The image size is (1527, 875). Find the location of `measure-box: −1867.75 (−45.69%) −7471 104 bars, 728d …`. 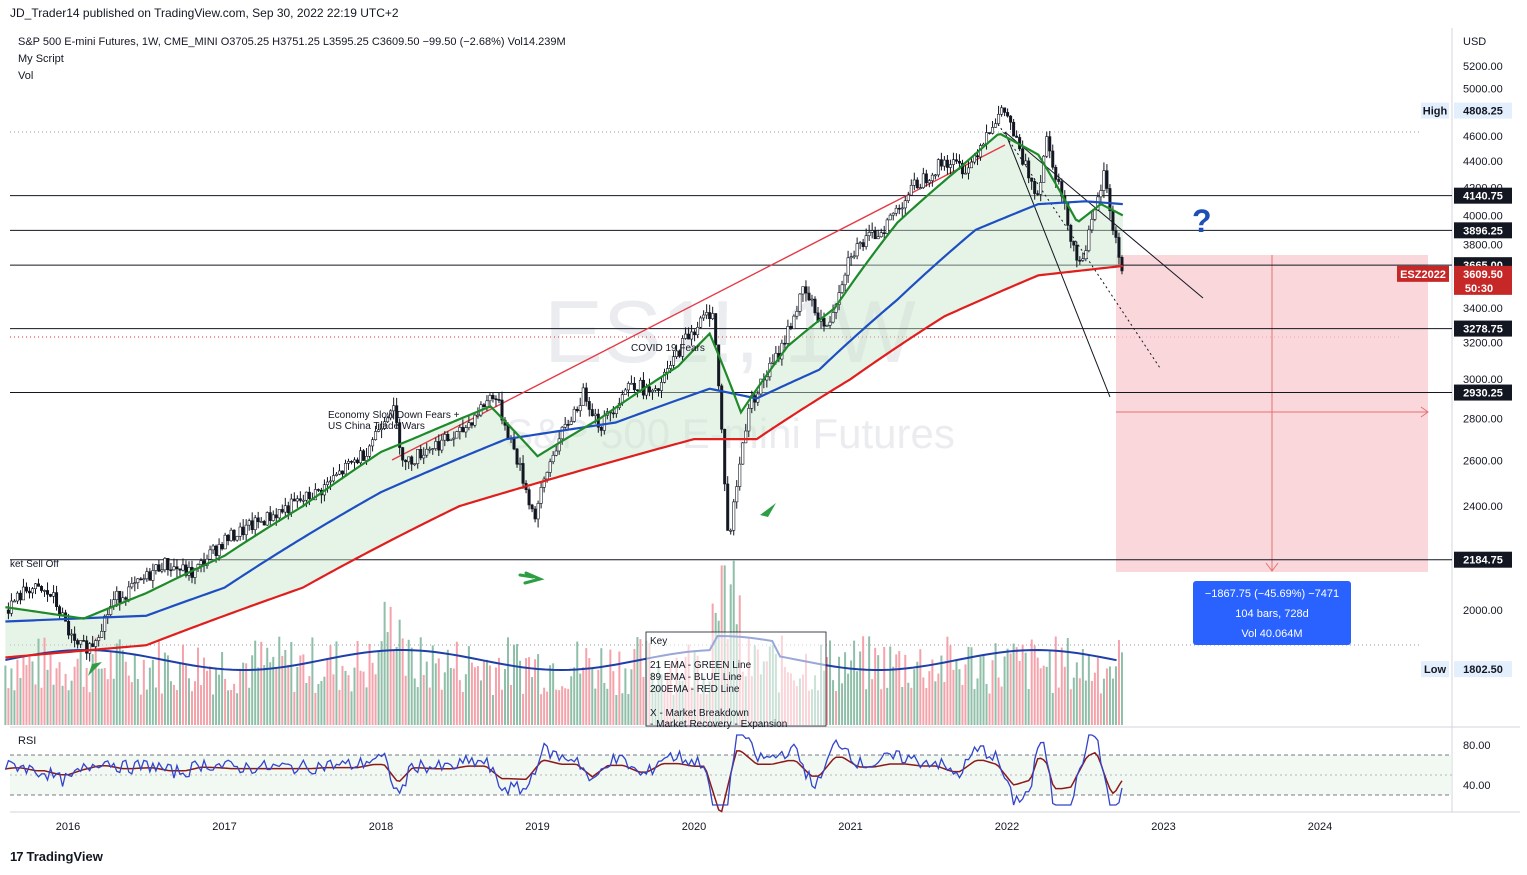

measure-box: −1867.75 (−45.69%) −7471 104 bars, 728d … is located at coordinates (1272, 613).